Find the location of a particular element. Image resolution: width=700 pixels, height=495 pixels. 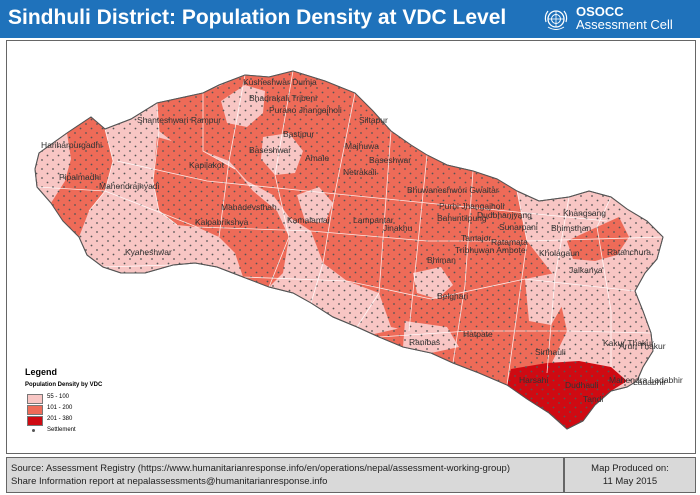

vdc-label: Mahendrajhyadi is located at coordinates (129, 186).